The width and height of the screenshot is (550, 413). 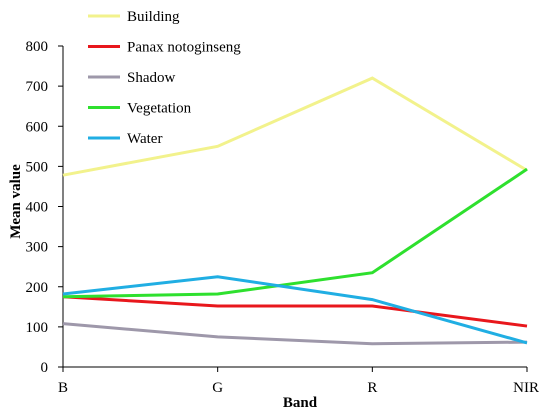 I want to click on x-tick-label: B, so click(x=63, y=388).